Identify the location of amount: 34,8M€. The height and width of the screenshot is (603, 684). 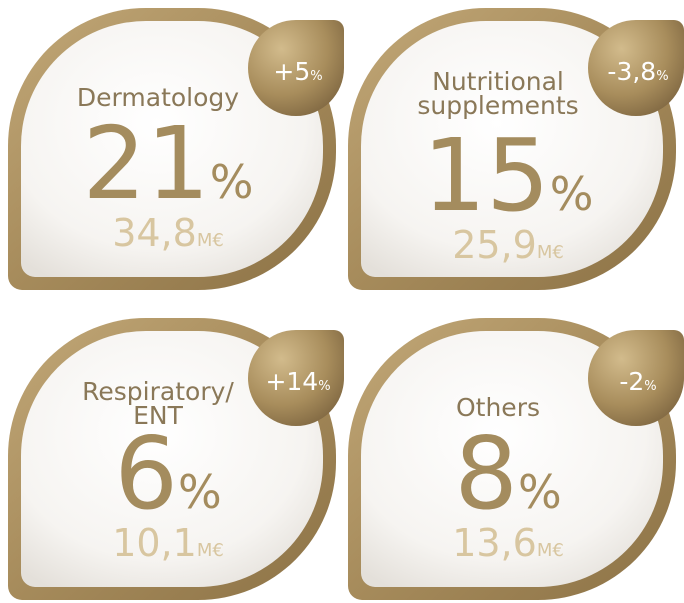
(168, 233).